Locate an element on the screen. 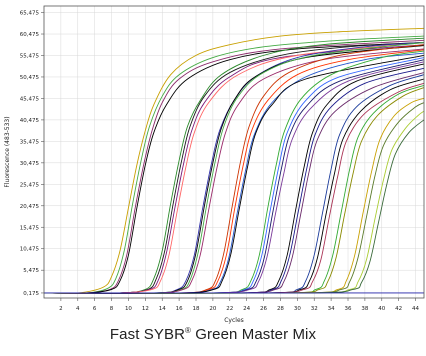  x-tick-label: 44 is located at coordinates (415, 309).